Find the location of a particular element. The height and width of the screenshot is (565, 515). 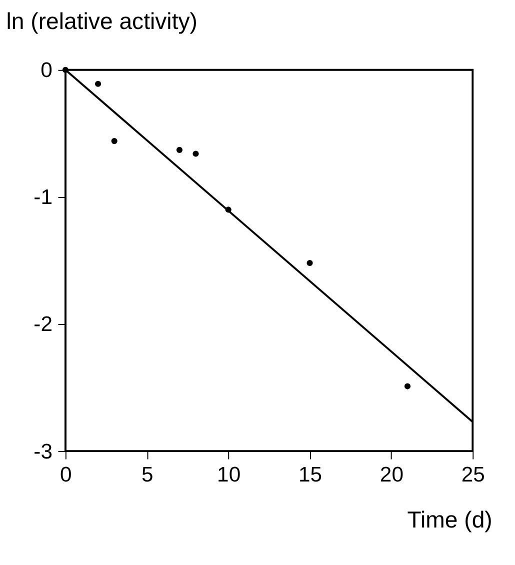

x-axis-title: Time (d) is located at coordinates (449, 519).